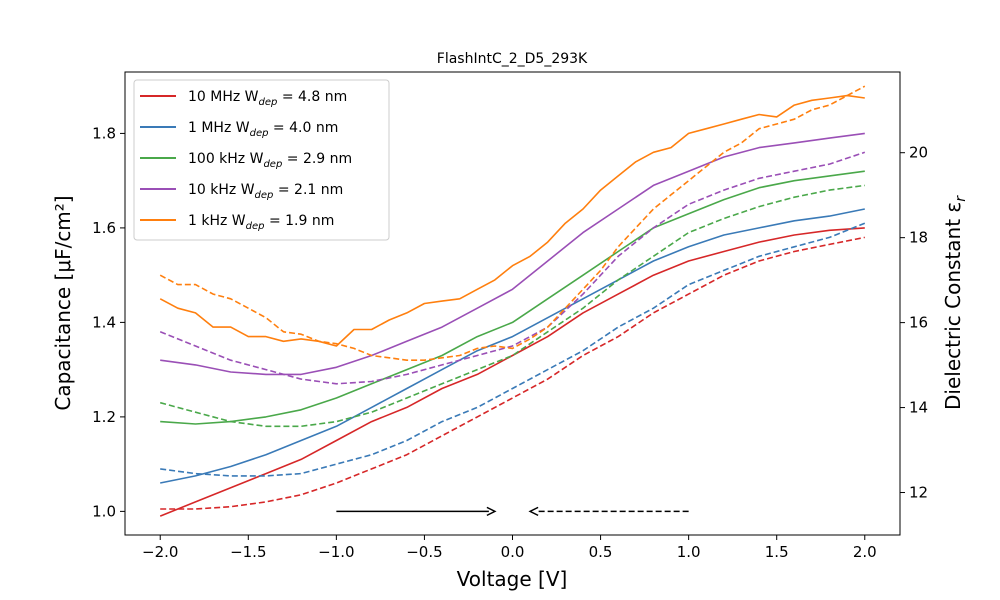 This screenshot has width=1000, height=600. Describe the element at coordinates (336, 552) in the screenshot. I see `x-tick-label: −1.0` at that location.